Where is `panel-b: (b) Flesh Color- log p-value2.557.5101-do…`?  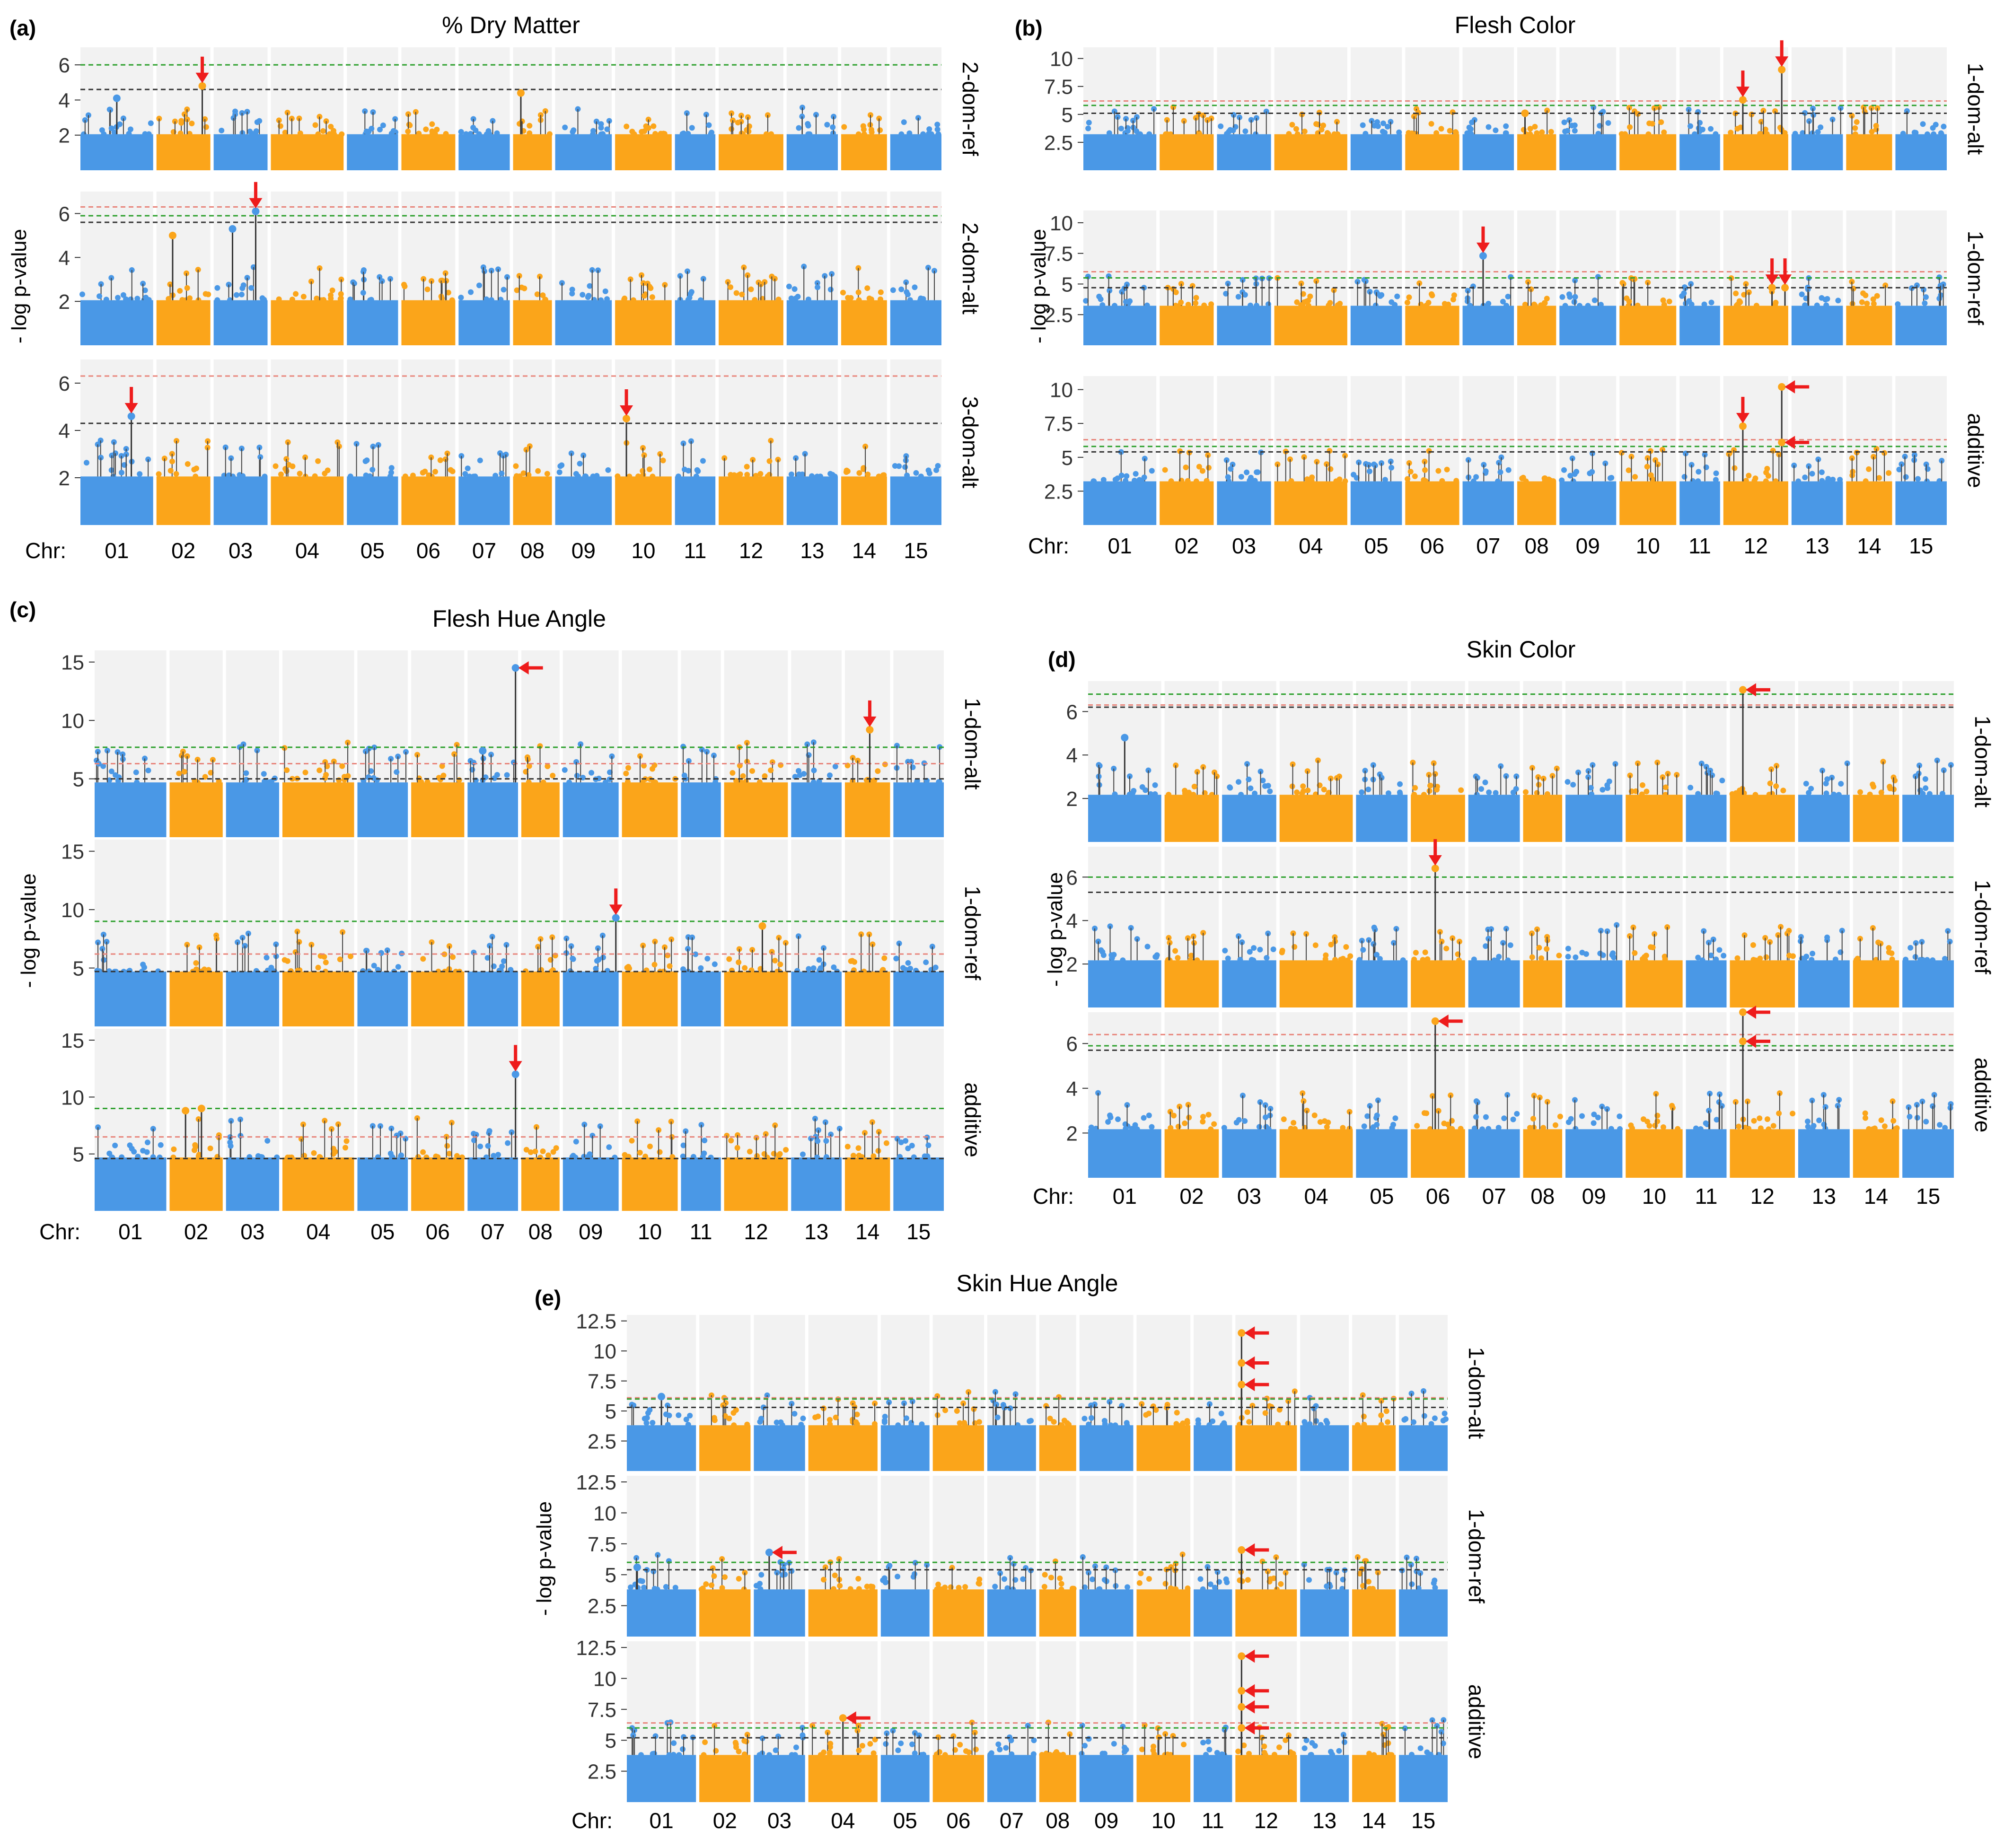
panel-b: (b) Flesh Color- log p-value2.557.5101-do… is located at coordinates (1502, 285).